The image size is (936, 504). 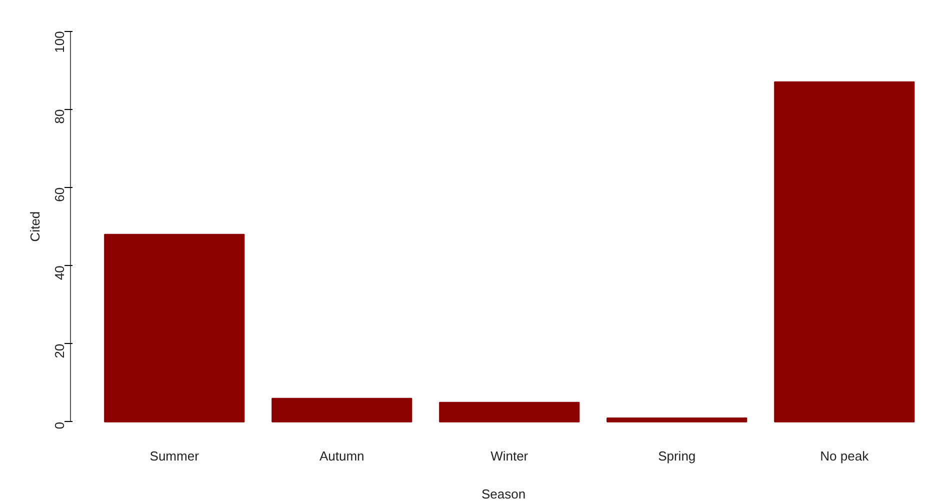 I want to click on y-tick-label: 80, so click(x=59, y=116).